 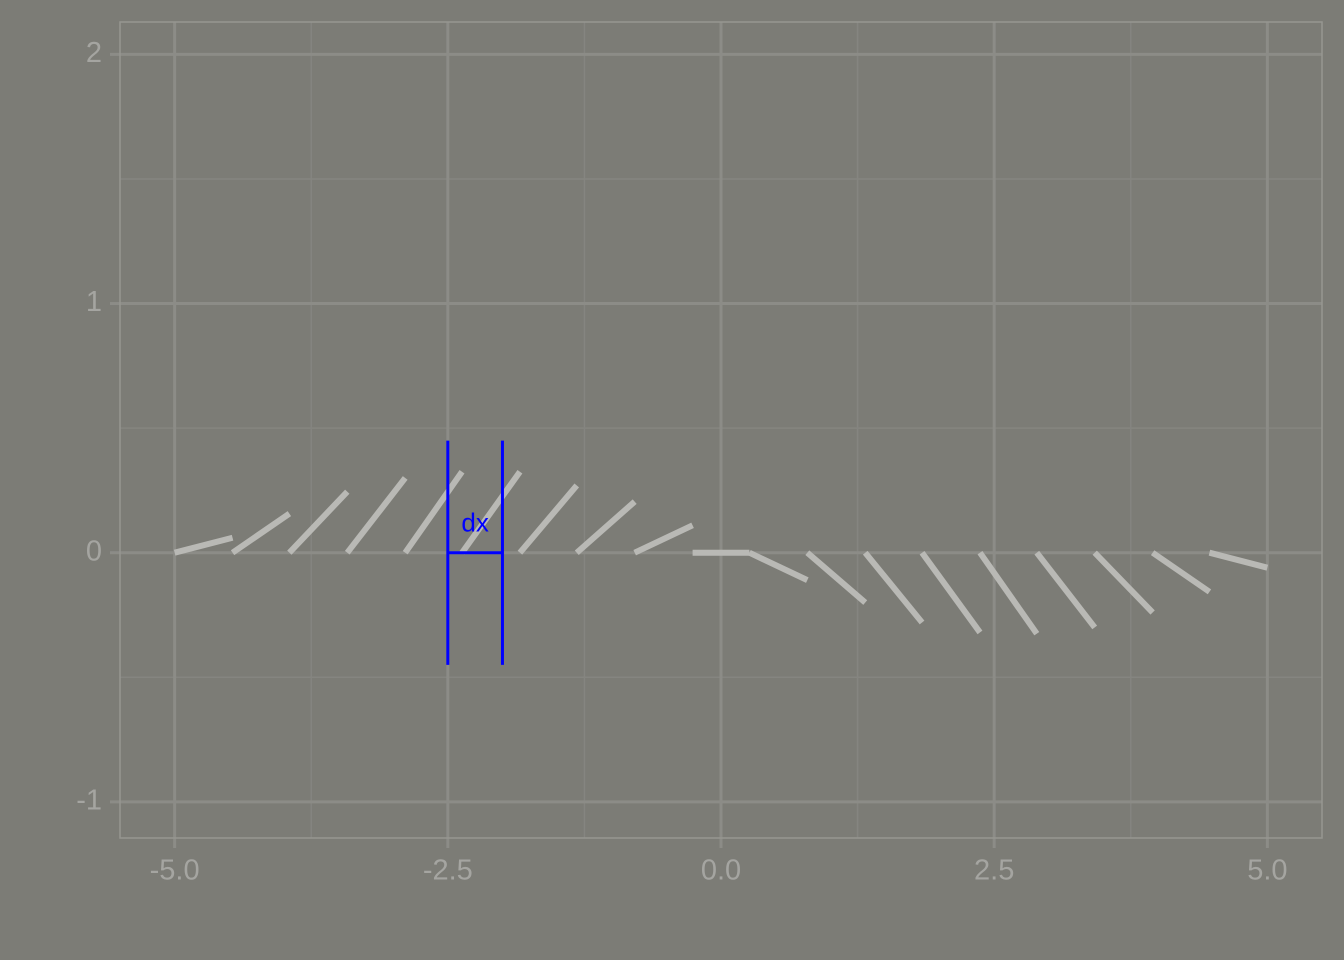 I want to click on x-tick-label: 0.0, so click(x=721, y=871).